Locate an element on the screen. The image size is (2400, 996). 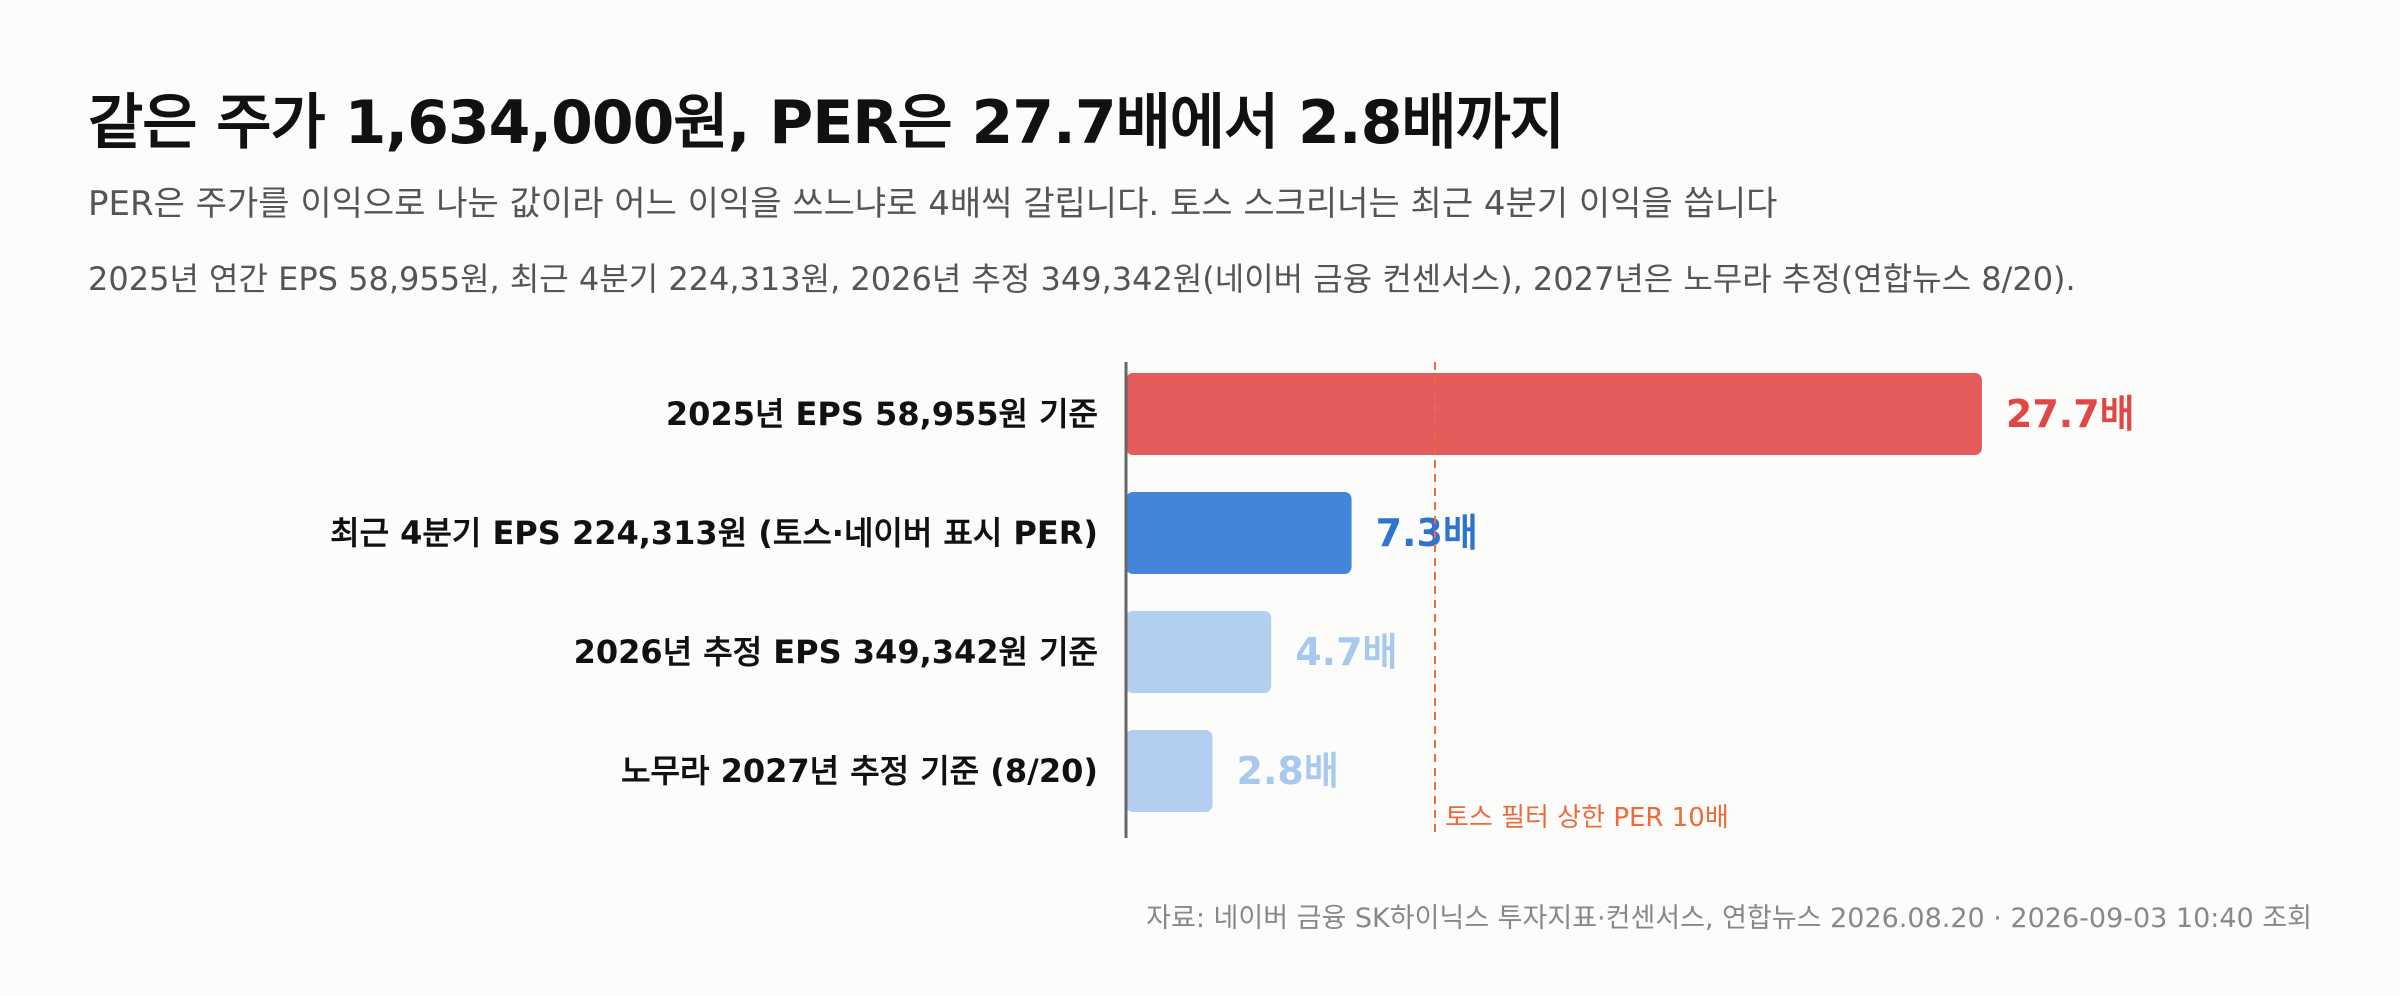
value-label-1: 27.7배 is located at coordinates (2070, 414).